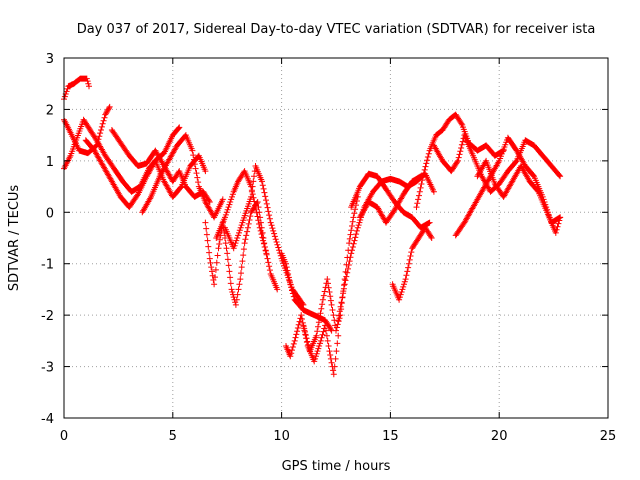 This screenshot has height=480, width=640. I want to click on series-track-q, so click(460, 161).